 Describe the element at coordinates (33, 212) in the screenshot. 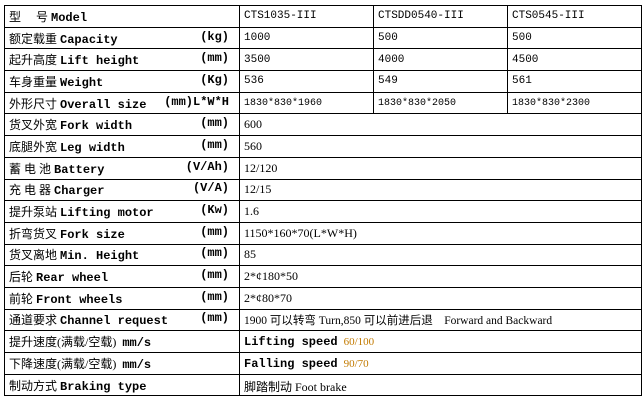

I see `label-cn: 提升泵站` at that location.